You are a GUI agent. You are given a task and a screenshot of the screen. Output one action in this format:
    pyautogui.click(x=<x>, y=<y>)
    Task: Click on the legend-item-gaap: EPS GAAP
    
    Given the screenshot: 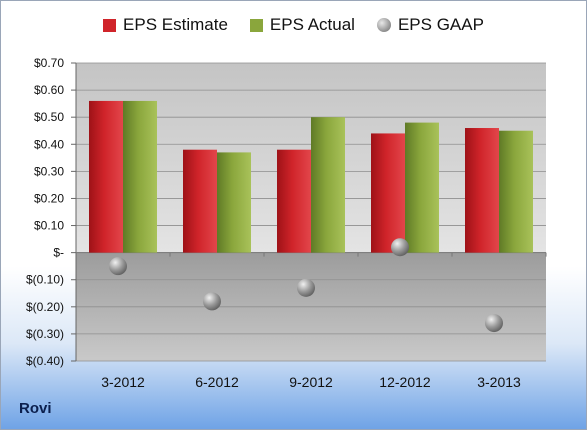 What is the action you would take?
    pyautogui.click(x=430, y=25)
    